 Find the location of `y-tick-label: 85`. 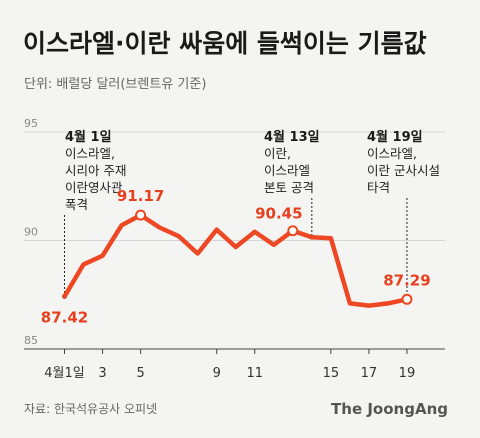

y-tick-label: 85 is located at coordinates (31, 340).